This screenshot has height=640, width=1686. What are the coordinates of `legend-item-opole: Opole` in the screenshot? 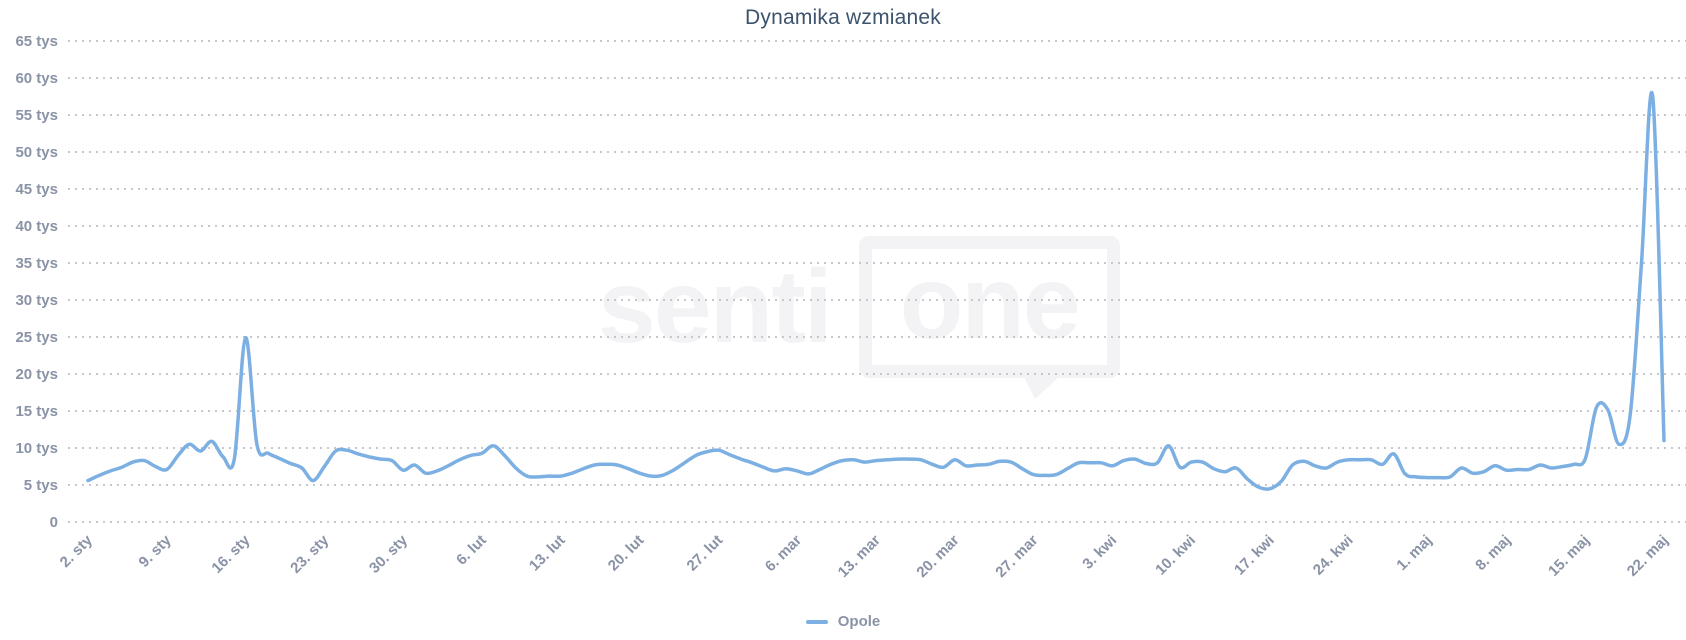 It's located at (843, 621).